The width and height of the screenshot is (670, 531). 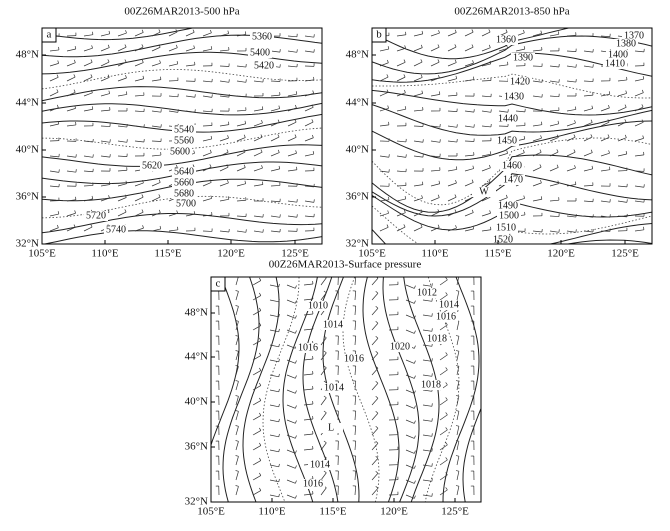 What do you see at coordinates (27, 197) in the screenshot?
I see `y-tick-label: 36°N` at bounding box center [27, 197].